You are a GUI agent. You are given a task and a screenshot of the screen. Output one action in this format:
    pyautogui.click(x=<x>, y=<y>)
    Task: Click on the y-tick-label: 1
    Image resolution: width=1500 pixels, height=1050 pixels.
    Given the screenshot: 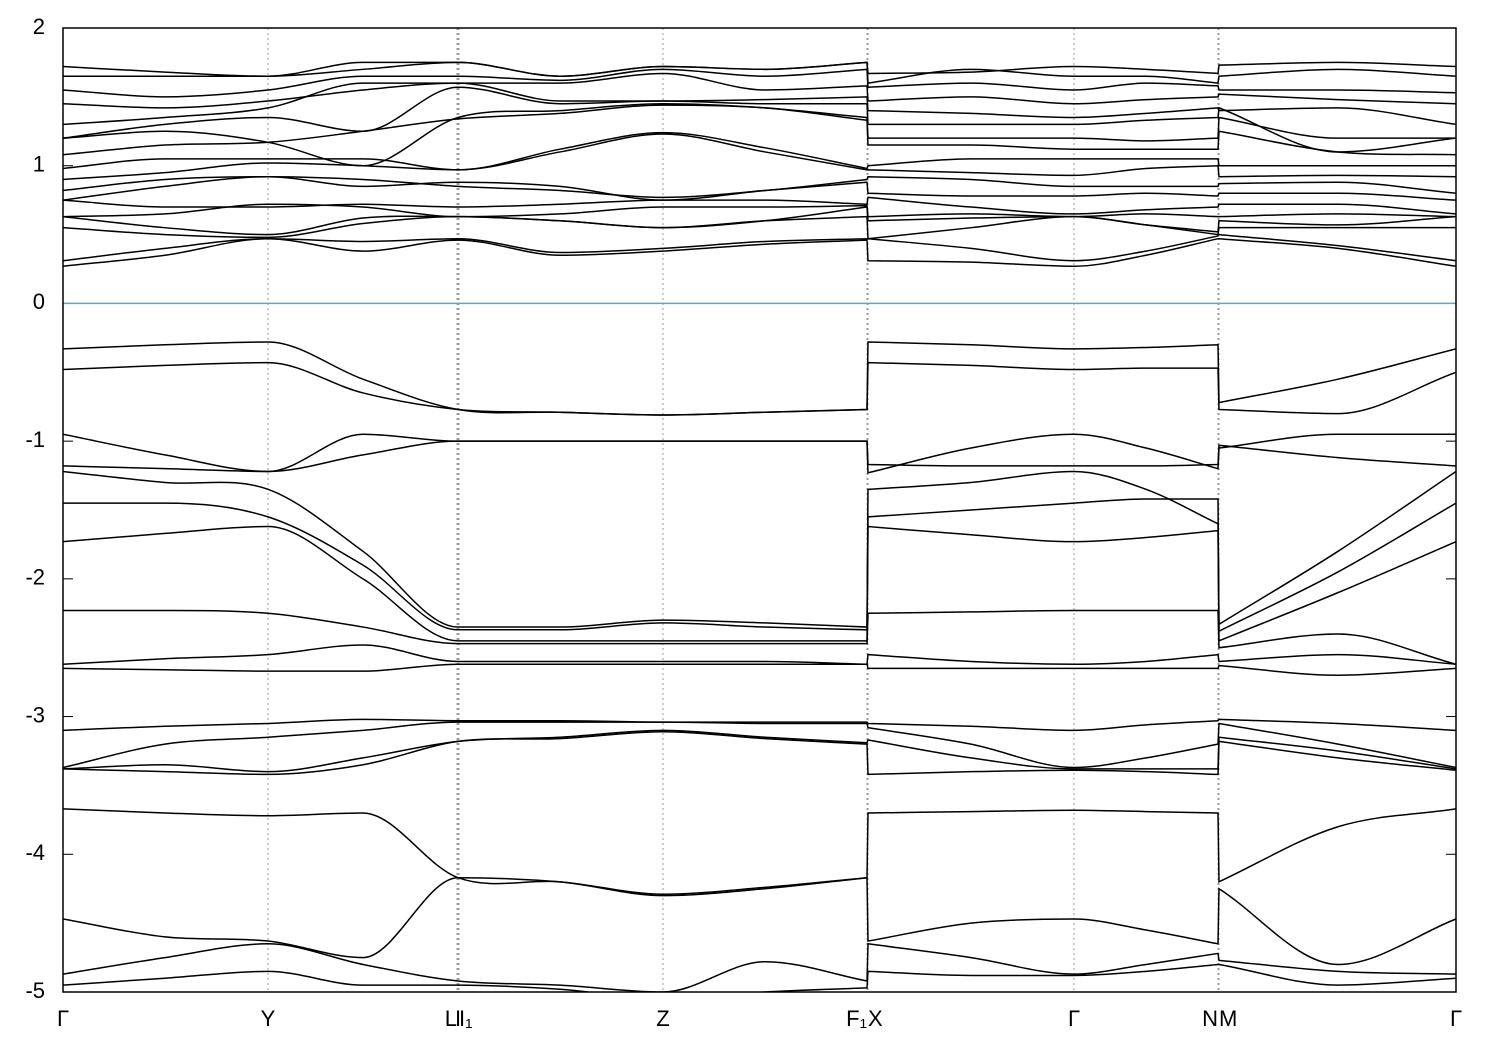 What is the action you would take?
    pyautogui.click(x=39, y=164)
    